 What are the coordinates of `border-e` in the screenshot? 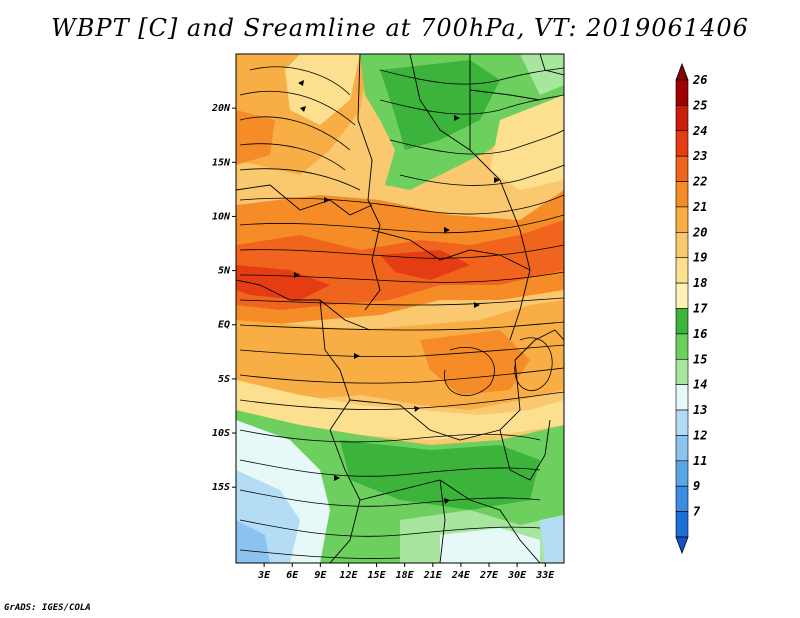 It's located at (500, 245).